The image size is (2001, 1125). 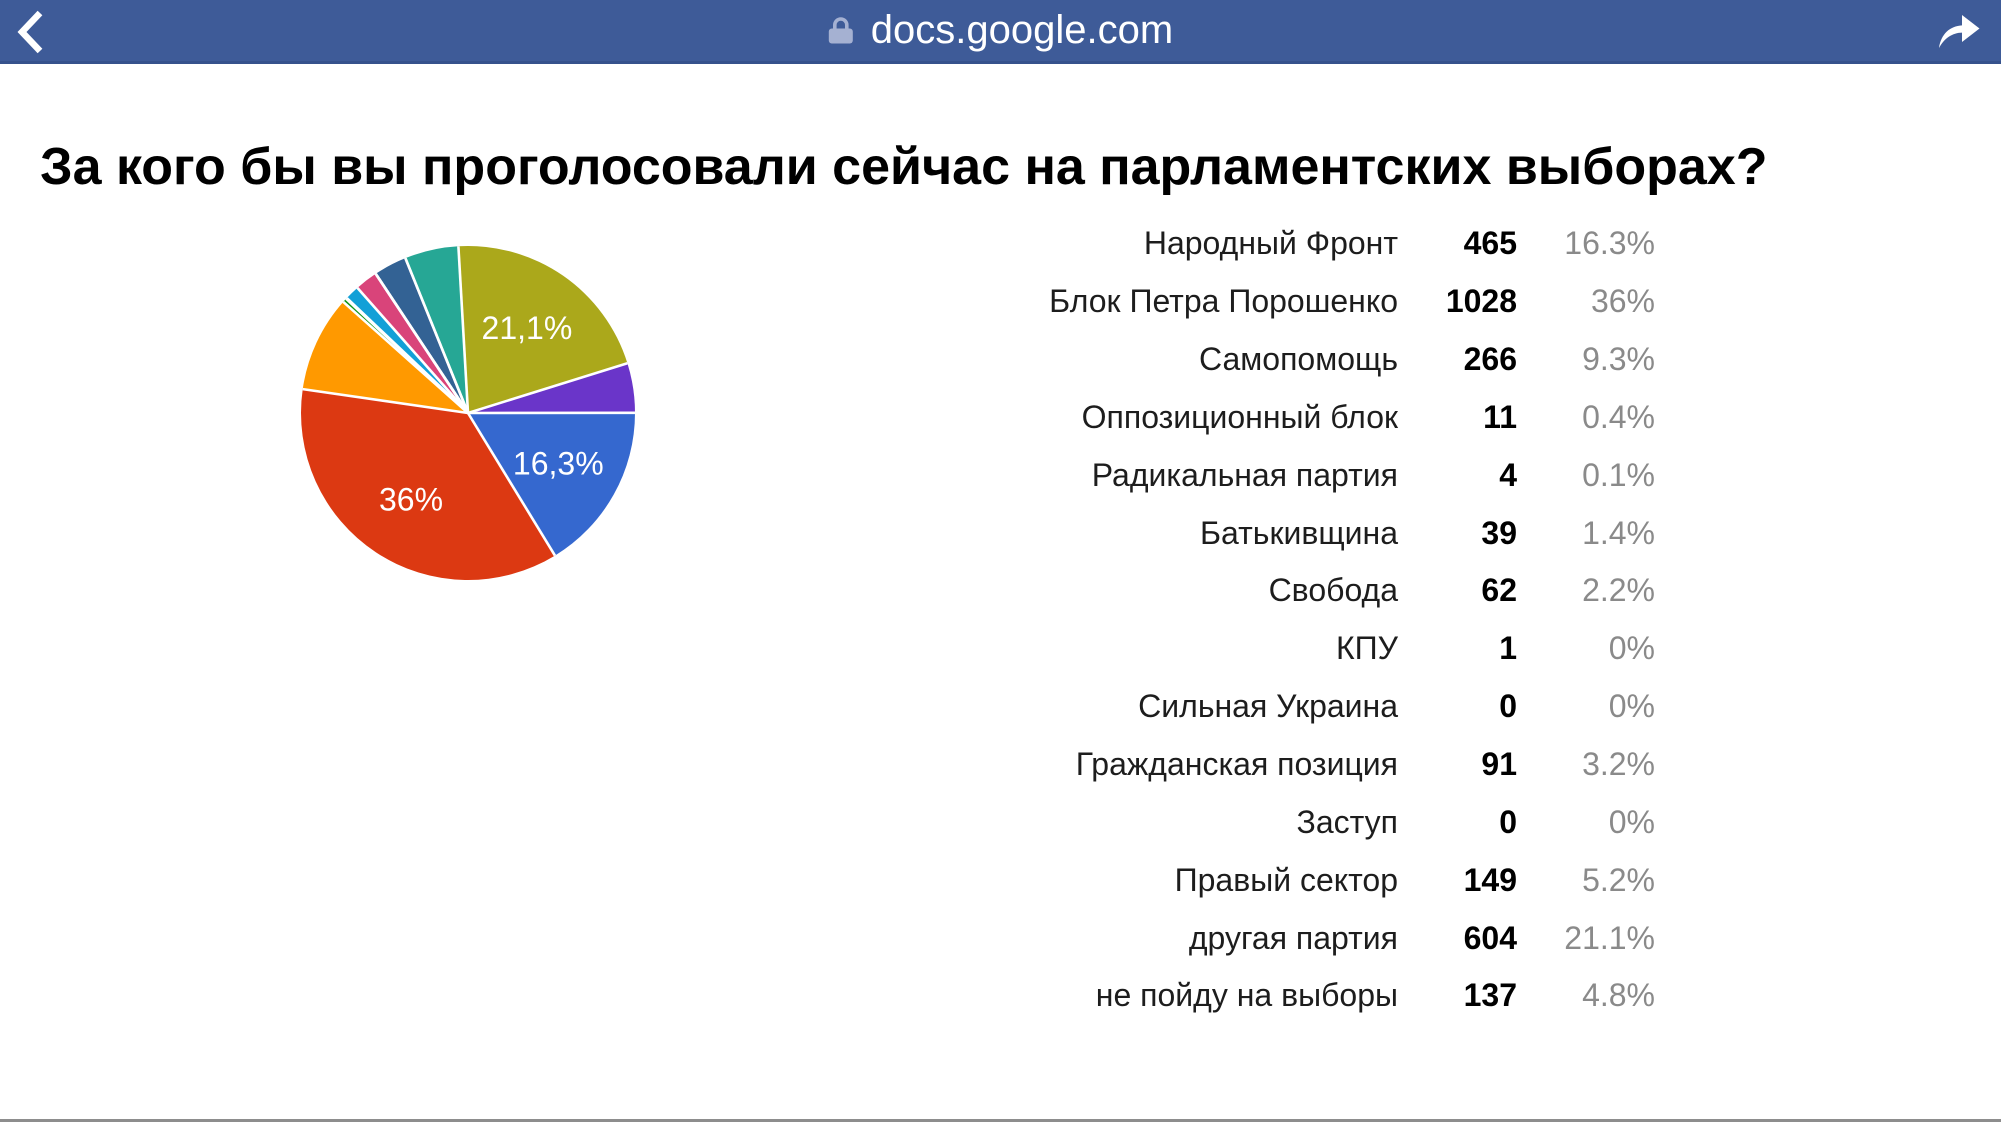 I want to click on vote-count: 11, so click(x=1500, y=416).